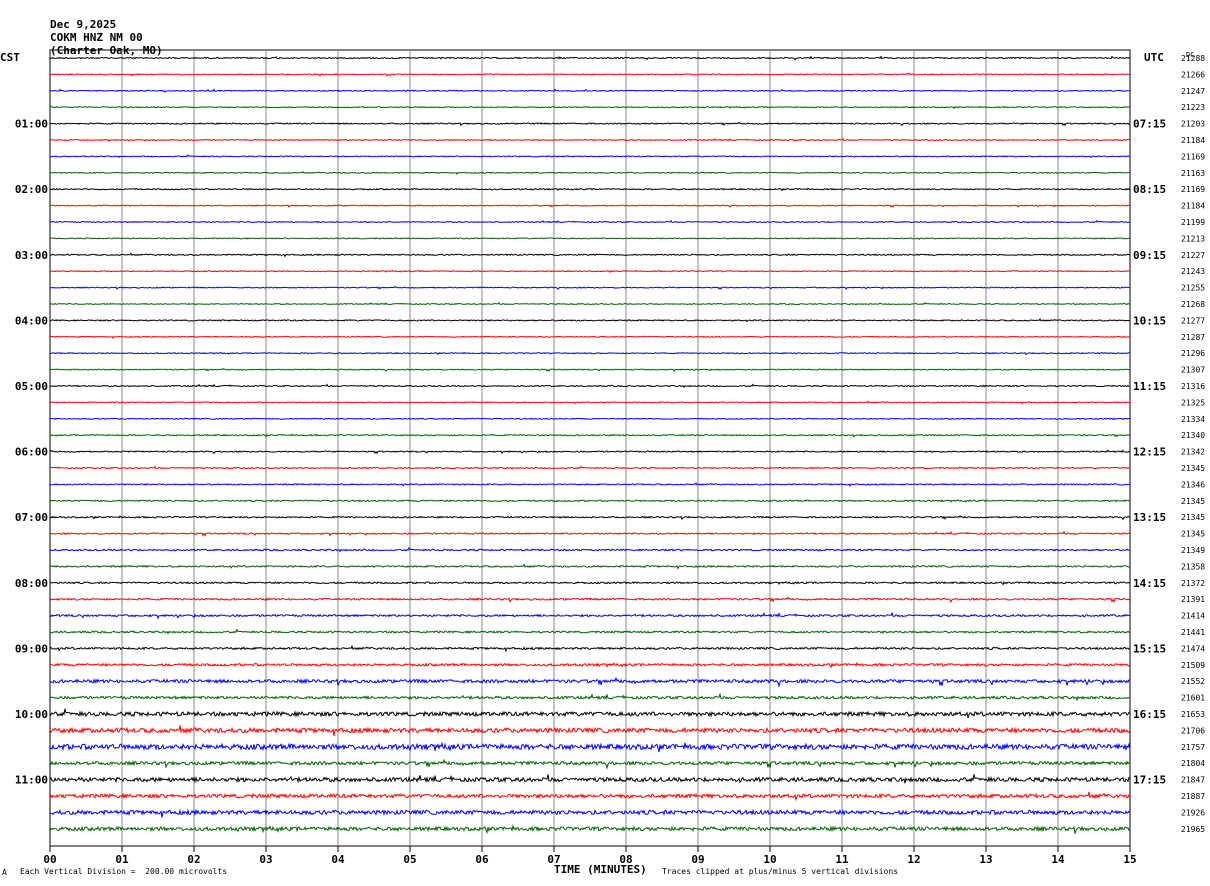  Describe the element at coordinates (1193, 780) in the screenshot. I see `dc-offset-label: 21847` at that location.